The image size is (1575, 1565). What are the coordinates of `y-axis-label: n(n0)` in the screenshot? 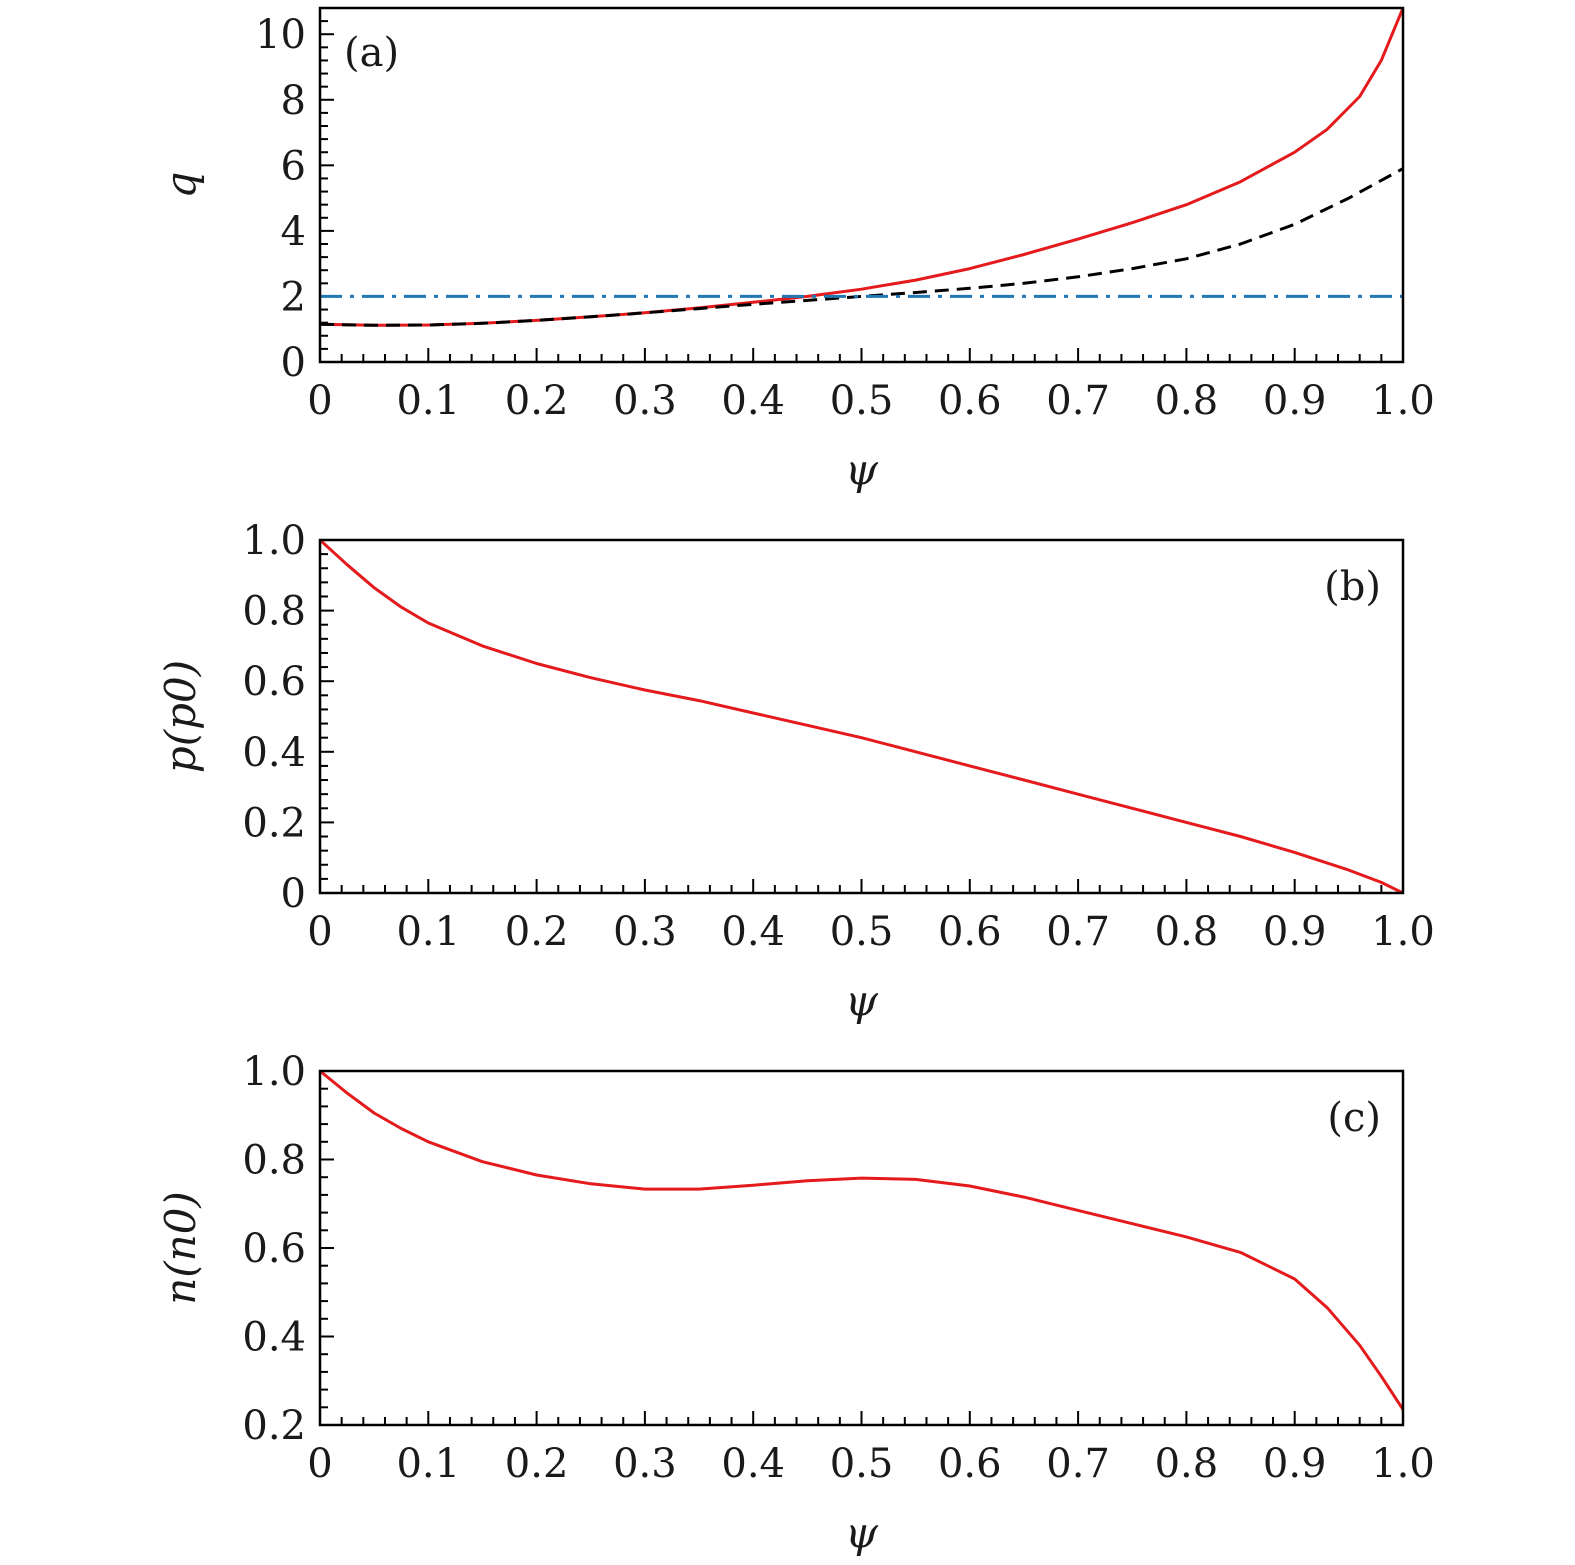 It's located at (180, 1248).